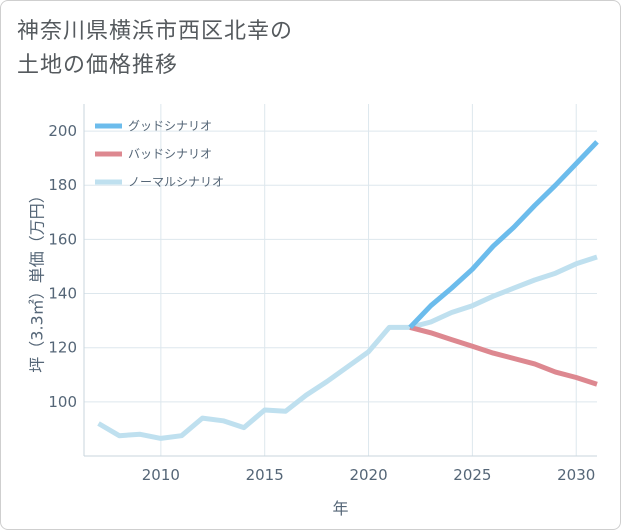  What do you see at coordinates (170, 154) in the screenshot?
I see `legend-label-bad: バッドシナリオ` at bounding box center [170, 154].